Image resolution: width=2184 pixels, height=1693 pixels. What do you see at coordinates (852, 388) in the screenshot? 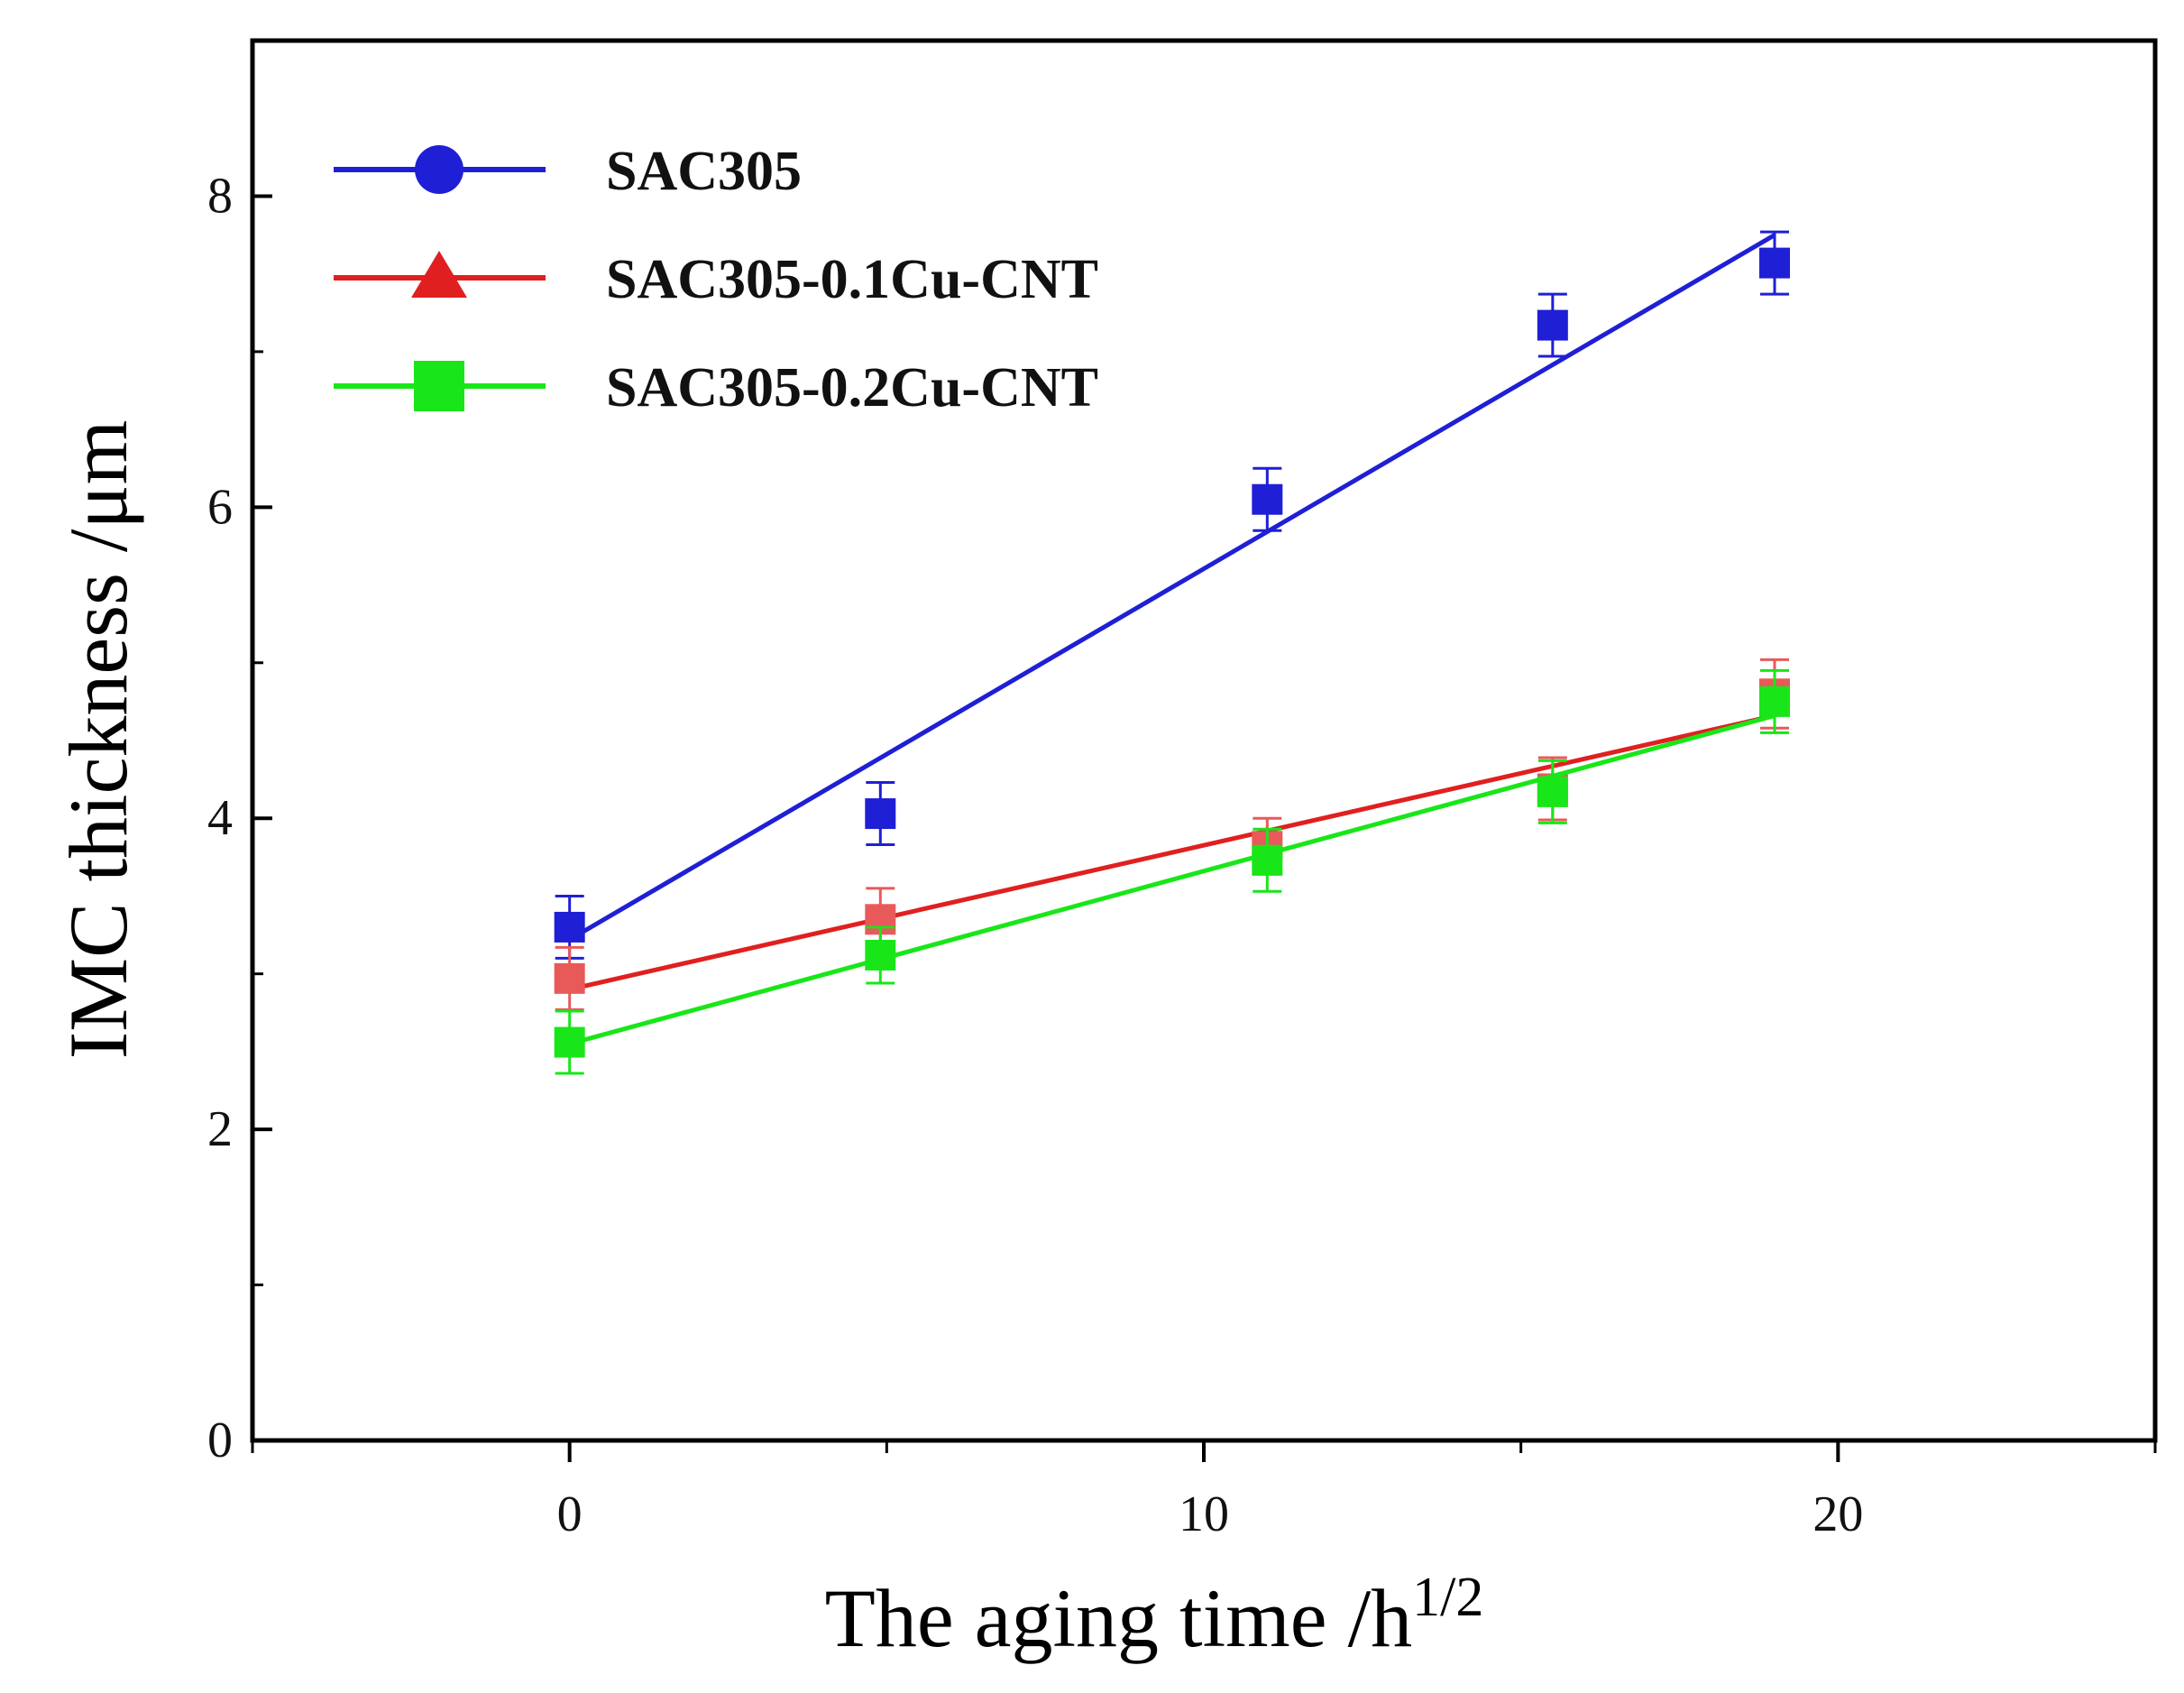
I see `legend-label: SAC305-0.2Cu-CNT` at bounding box center [852, 388].